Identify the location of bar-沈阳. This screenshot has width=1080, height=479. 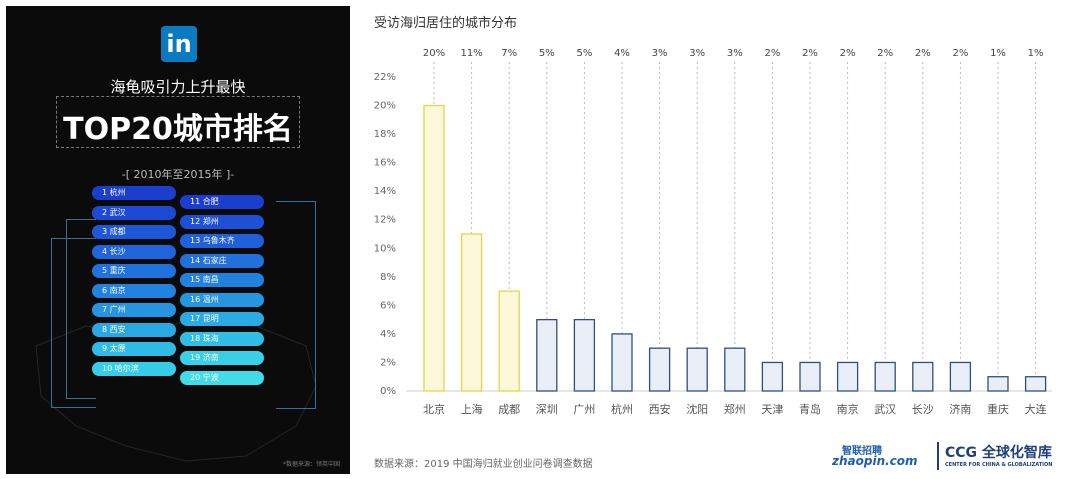
(697, 369).